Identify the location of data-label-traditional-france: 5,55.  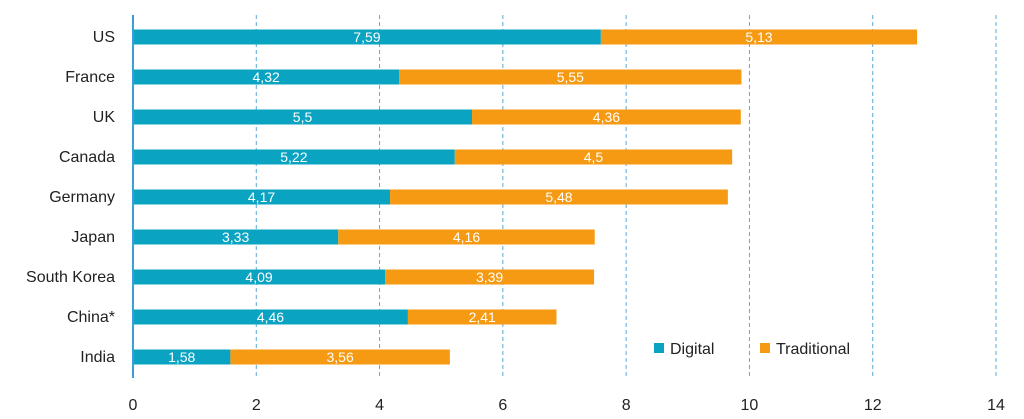
(570, 77).